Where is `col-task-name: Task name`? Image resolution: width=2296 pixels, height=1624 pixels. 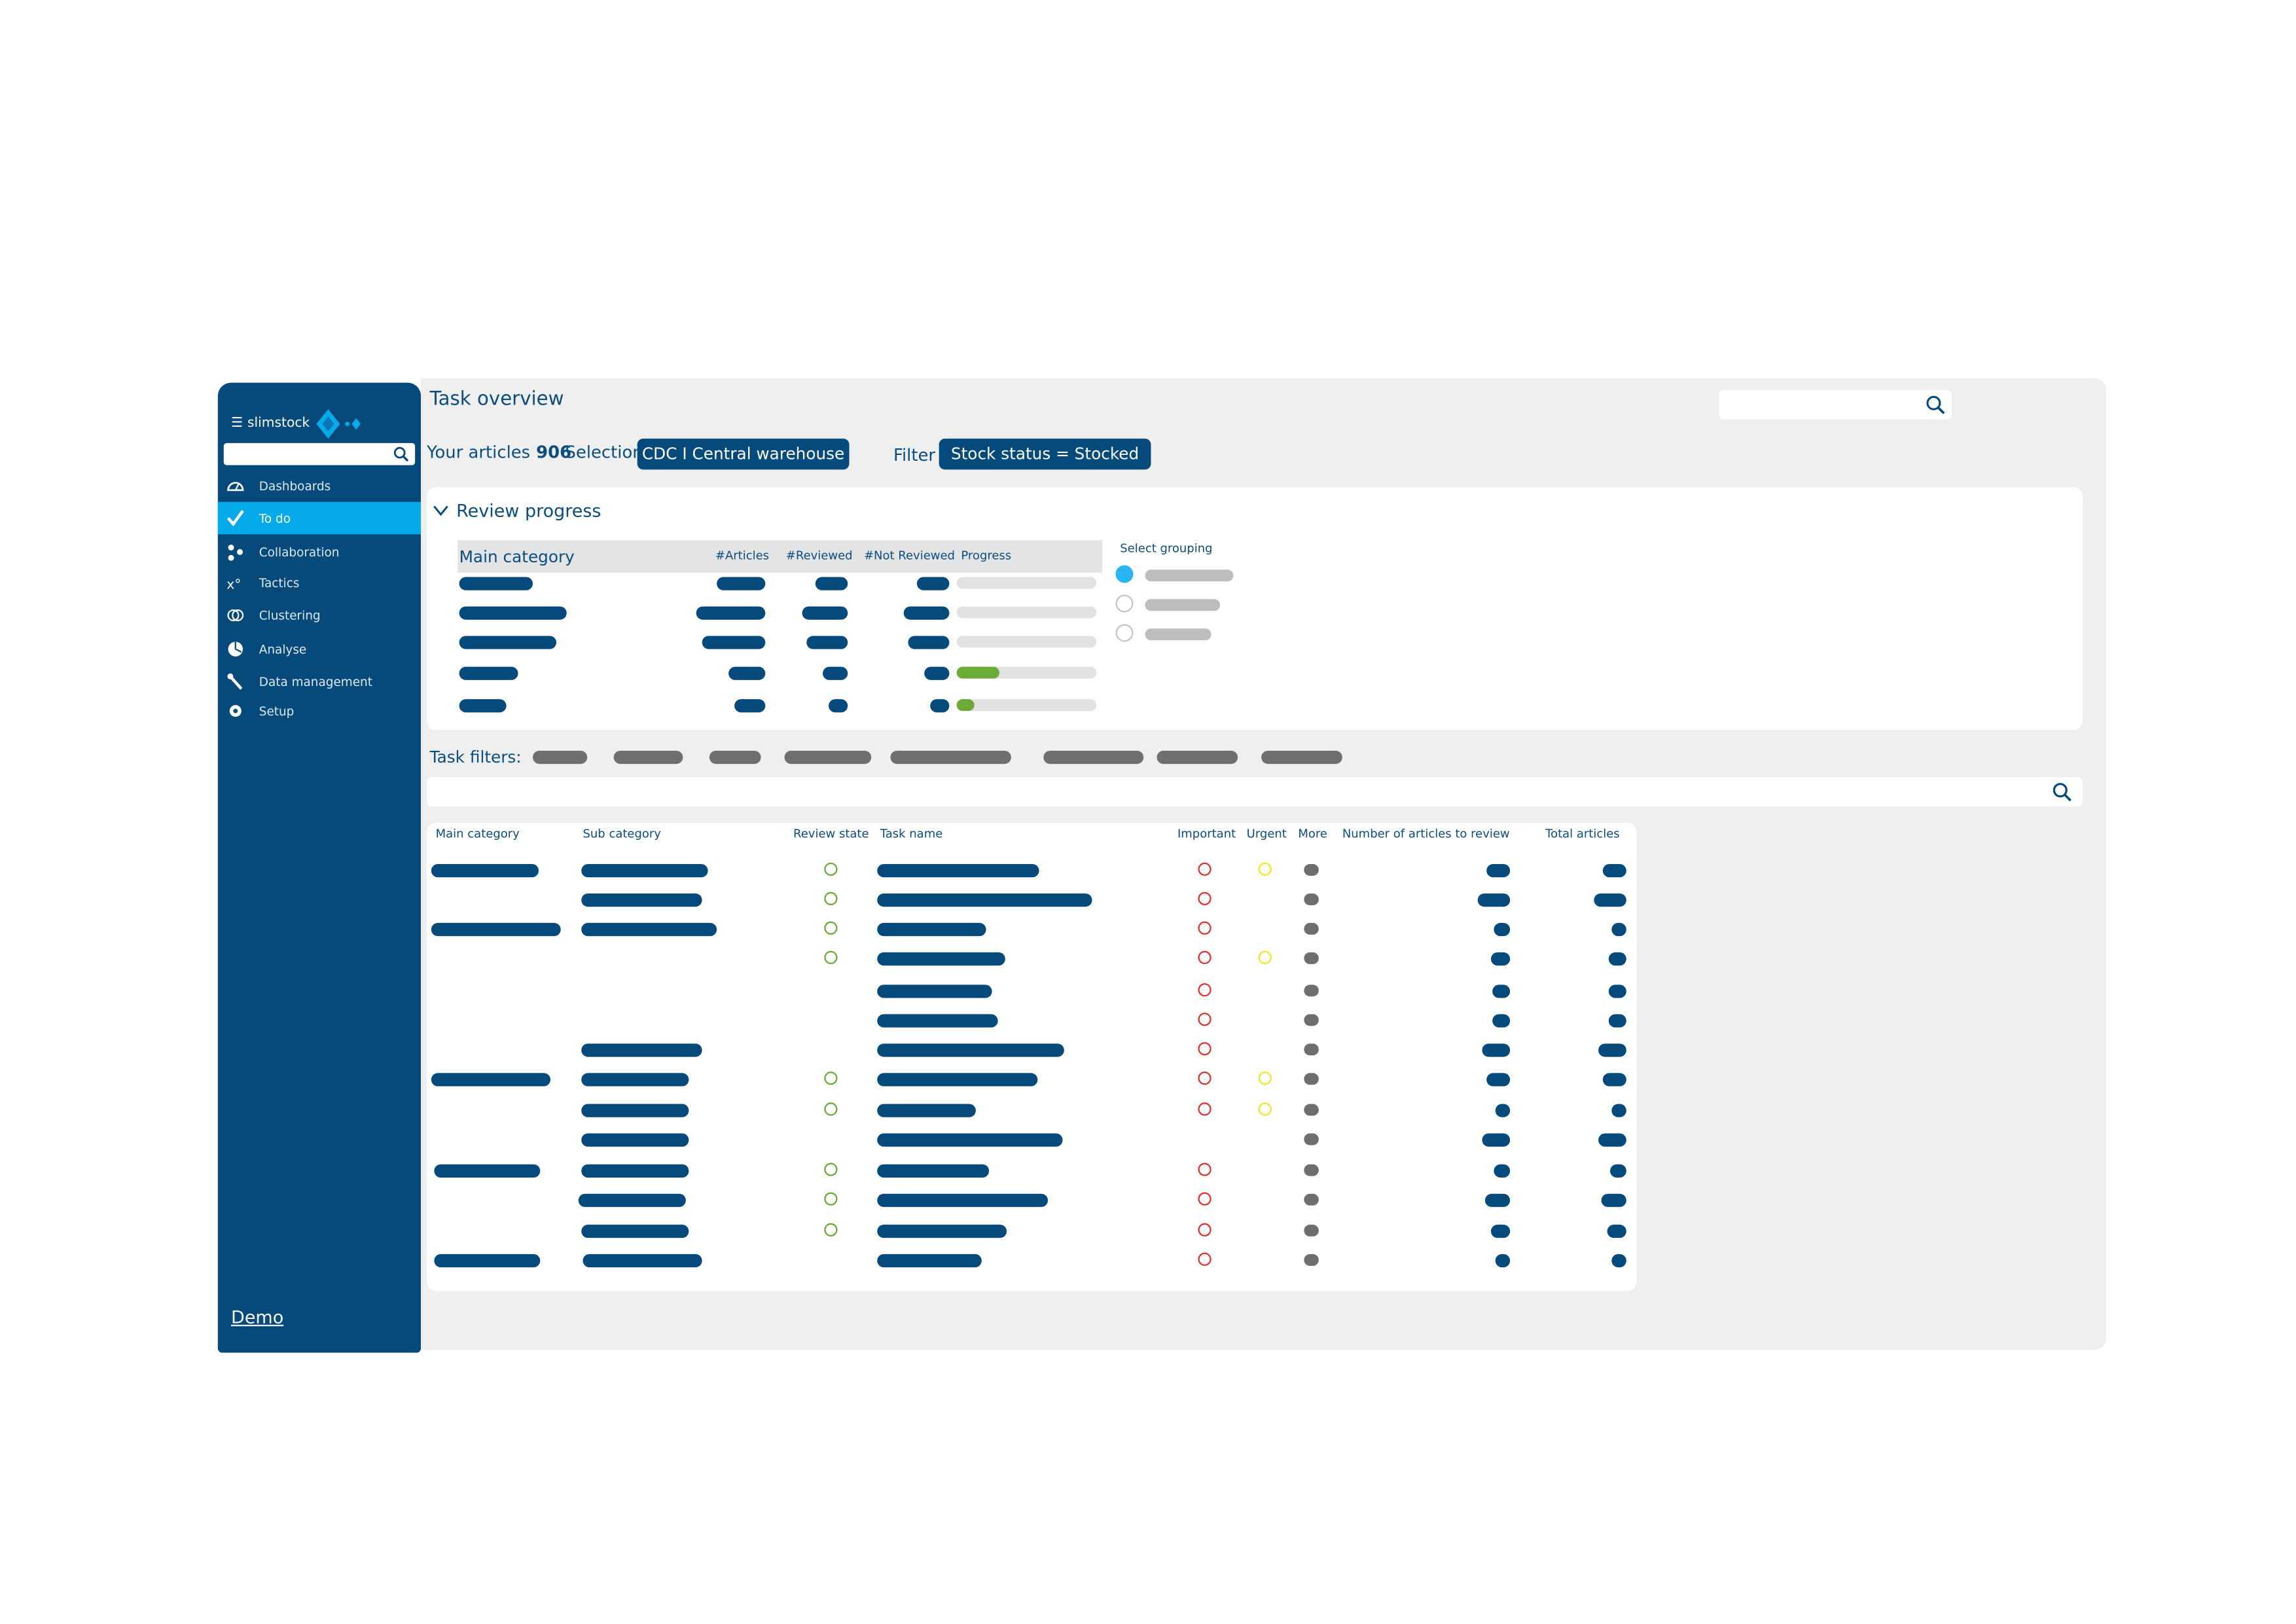 col-task-name: Task name is located at coordinates (911, 834).